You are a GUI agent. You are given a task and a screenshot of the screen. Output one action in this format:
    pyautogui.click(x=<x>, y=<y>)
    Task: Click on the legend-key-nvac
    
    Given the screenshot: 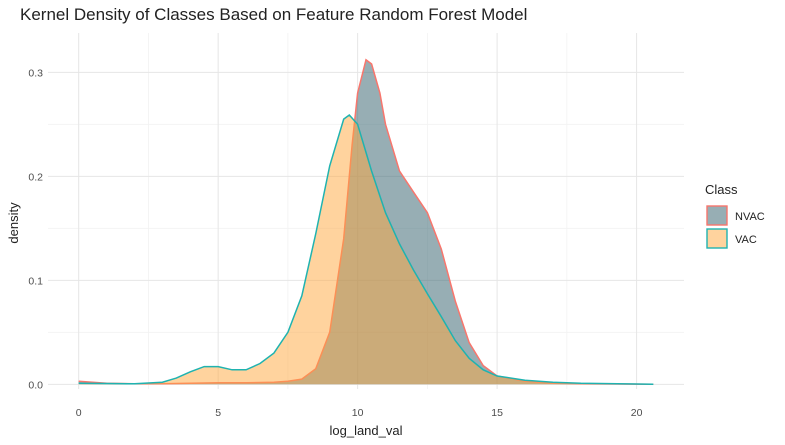 What is the action you would take?
    pyautogui.click(x=717, y=215)
    